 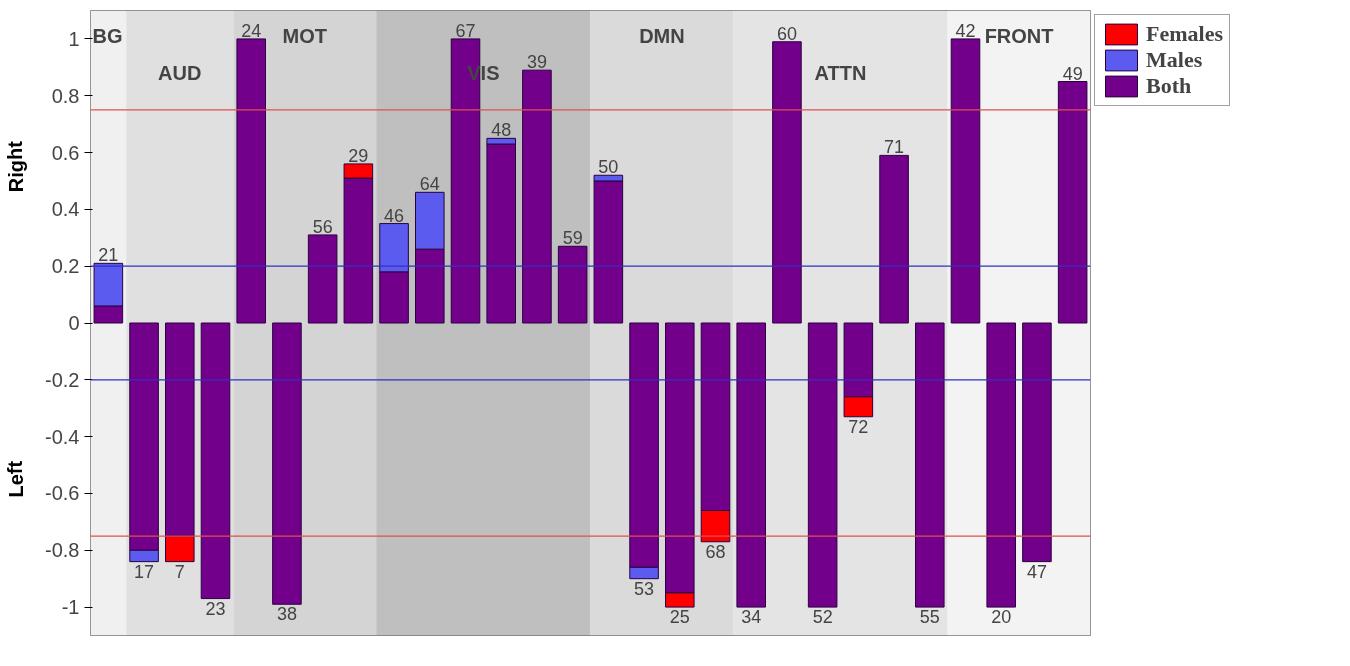 I want to click on x-tick-label: 23, so click(x=215, y=608).